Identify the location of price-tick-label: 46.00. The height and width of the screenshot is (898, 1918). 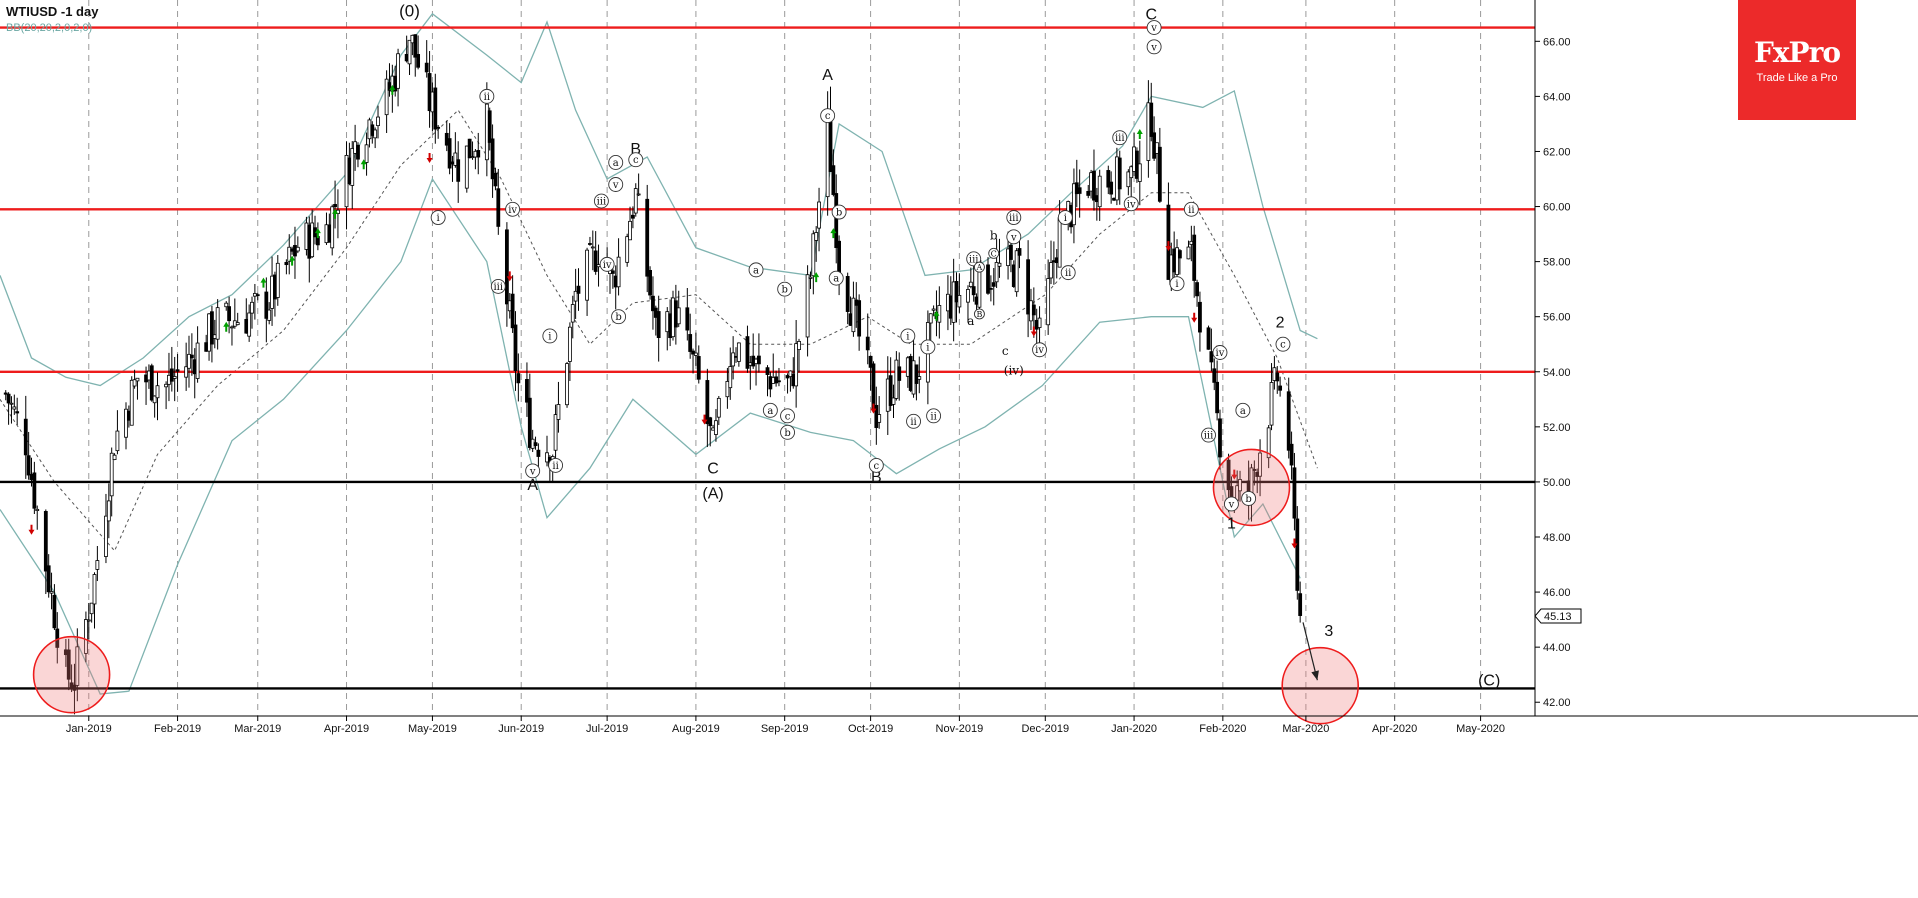
(1557, 593).